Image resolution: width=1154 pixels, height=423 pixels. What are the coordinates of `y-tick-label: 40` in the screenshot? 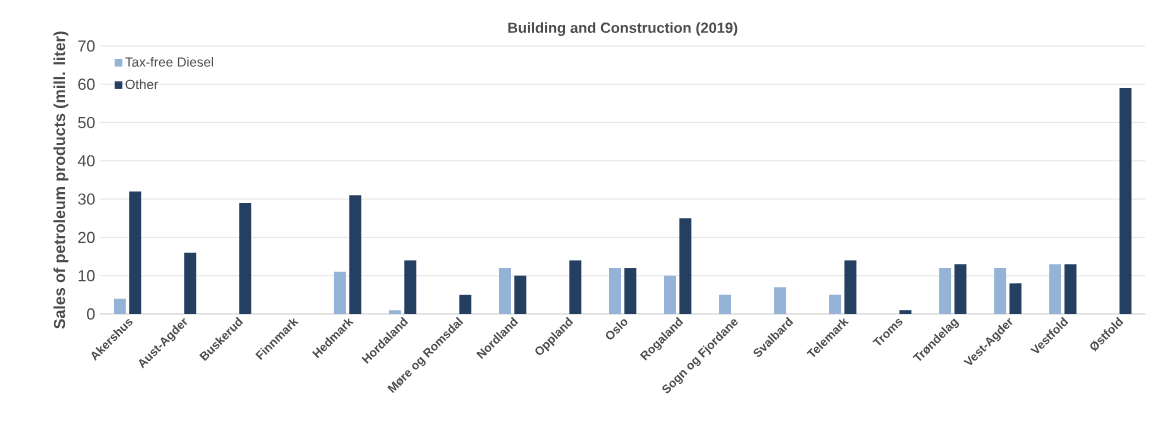 It's located at (86, 161).